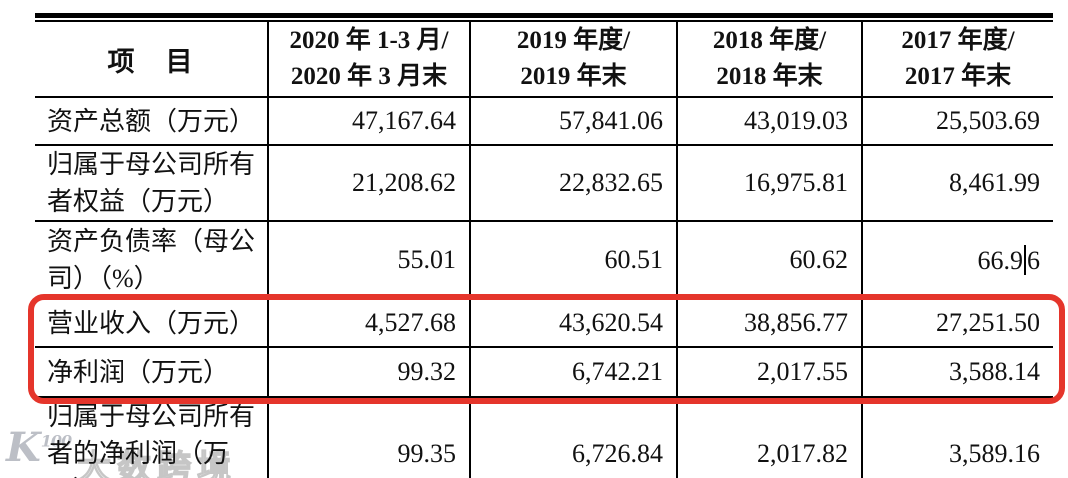  Describe the element at coordinates (769, 437) in the screenshot. I see `cell-value: 2,017.82` at that location.